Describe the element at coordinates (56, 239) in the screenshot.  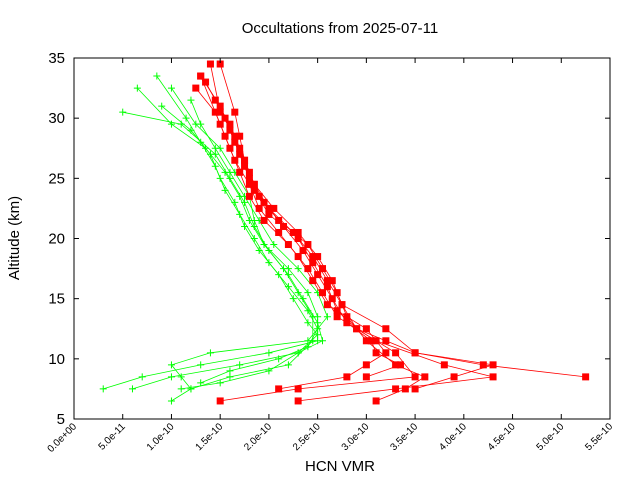
I see `y-tick-label: 20` at that location.